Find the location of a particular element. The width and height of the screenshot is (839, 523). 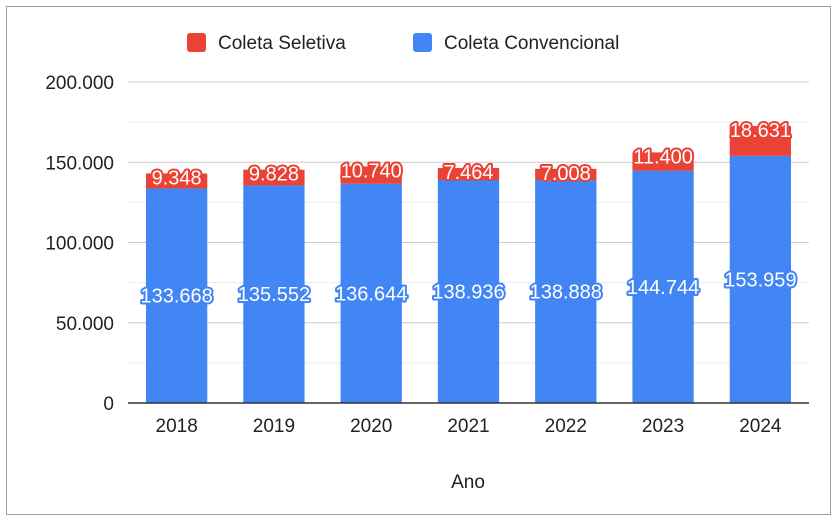

data-label-convencional: 135.552 is located at coordinates (274, 295).